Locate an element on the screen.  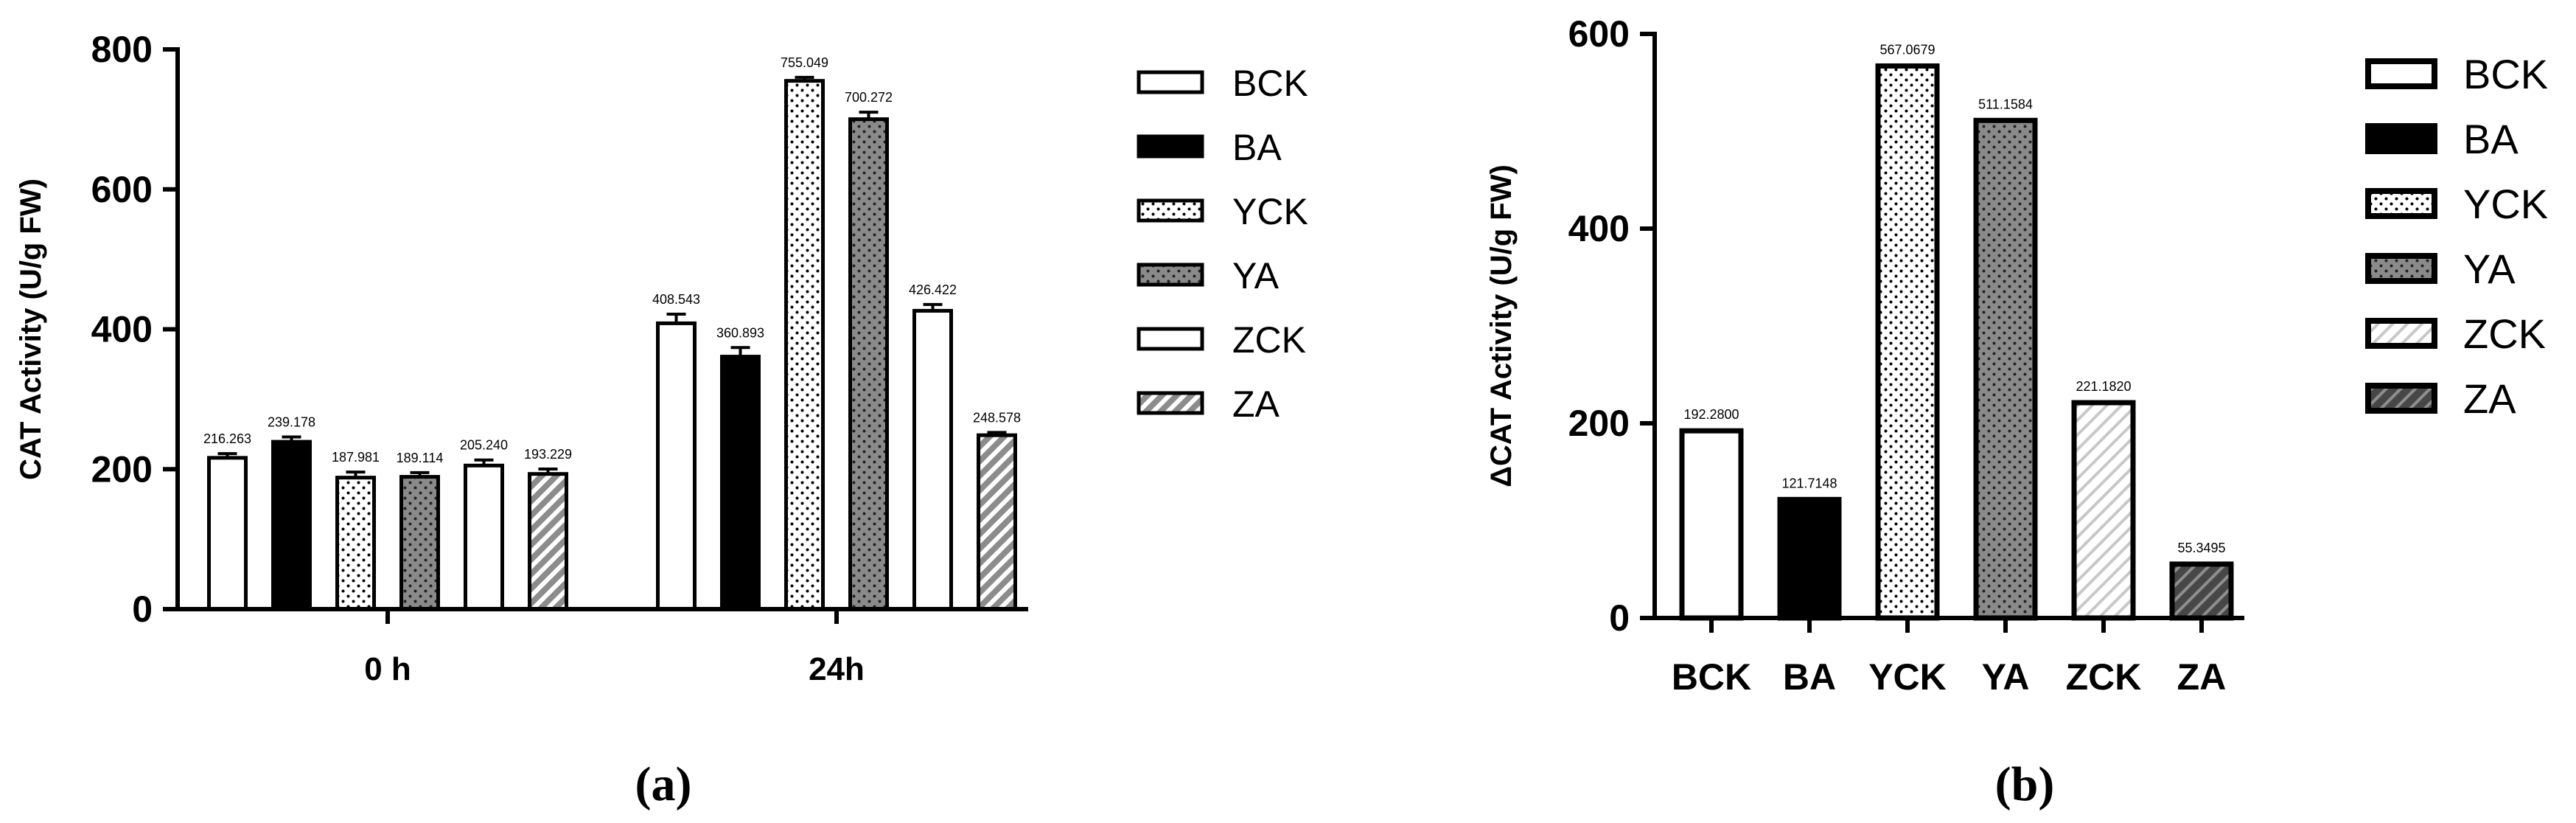
data-label: 360.893 is located at coordinates (740, 333).